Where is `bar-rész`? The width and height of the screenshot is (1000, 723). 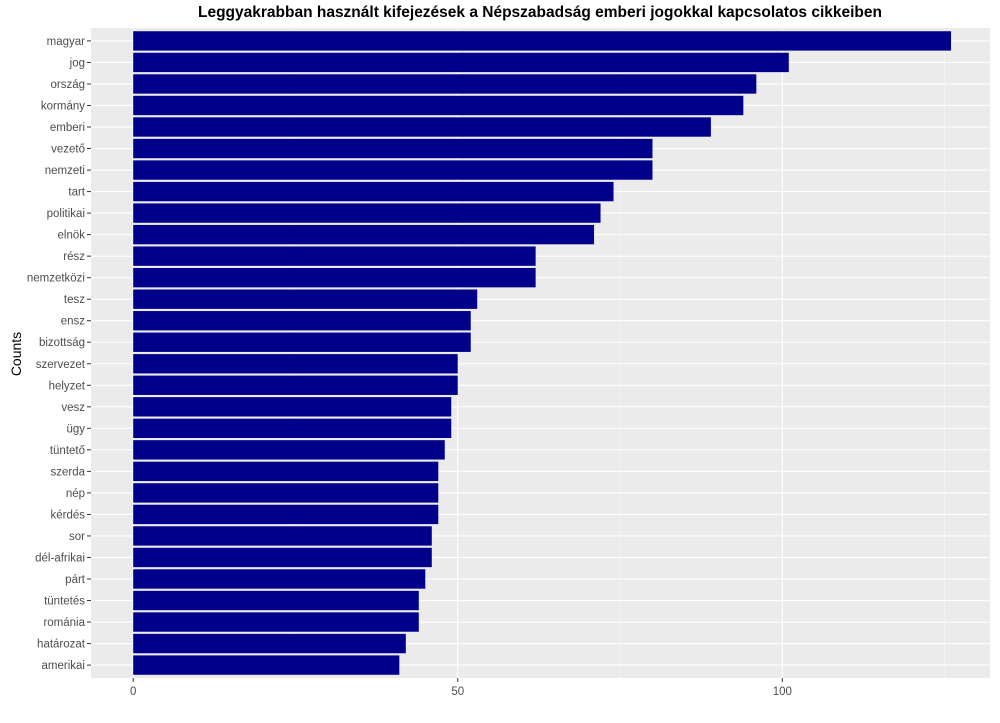 bar-rész is located at coordinates (334, 256).